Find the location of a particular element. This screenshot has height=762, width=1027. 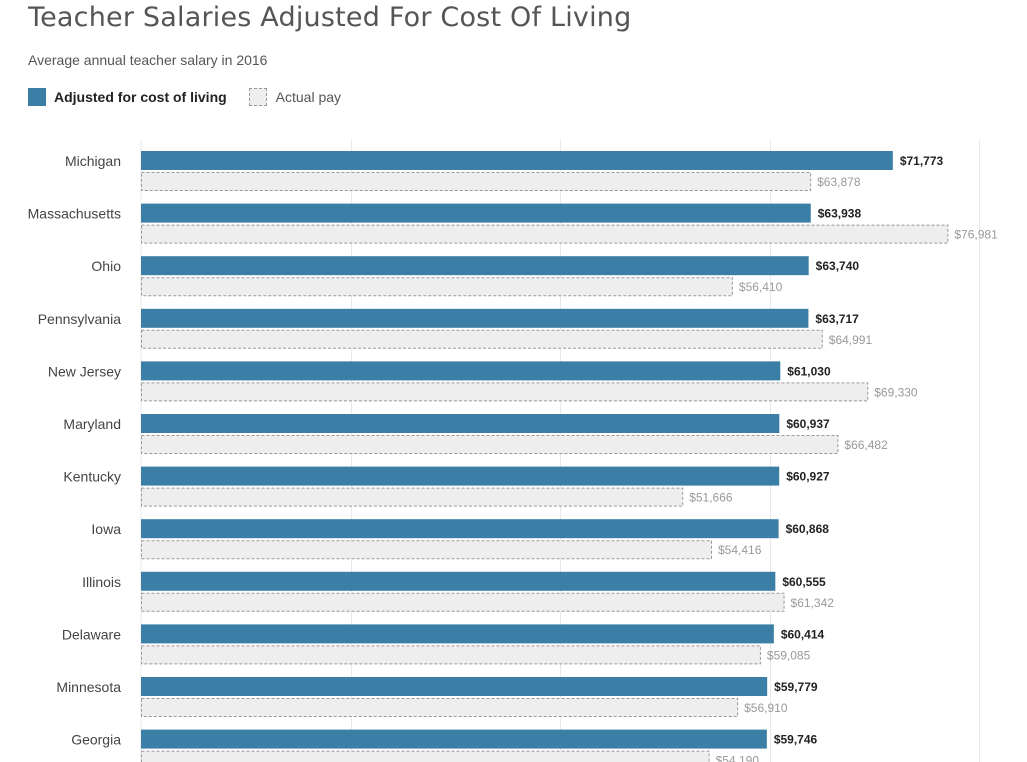

chart-subtitle: Average annual teacher salary in 2016 is located at coordinates (148, 60).